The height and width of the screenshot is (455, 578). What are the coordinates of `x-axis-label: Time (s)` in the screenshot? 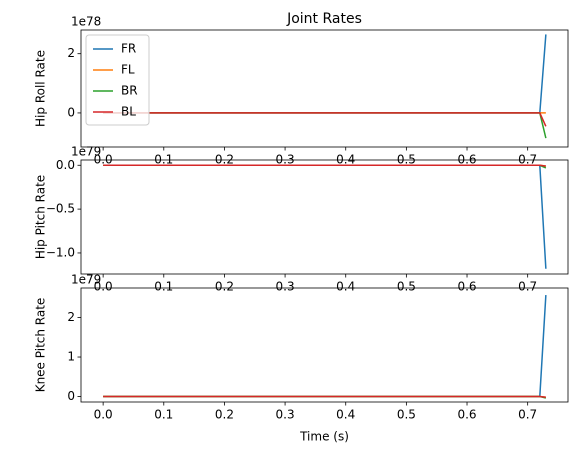 It's located at (324, 437).